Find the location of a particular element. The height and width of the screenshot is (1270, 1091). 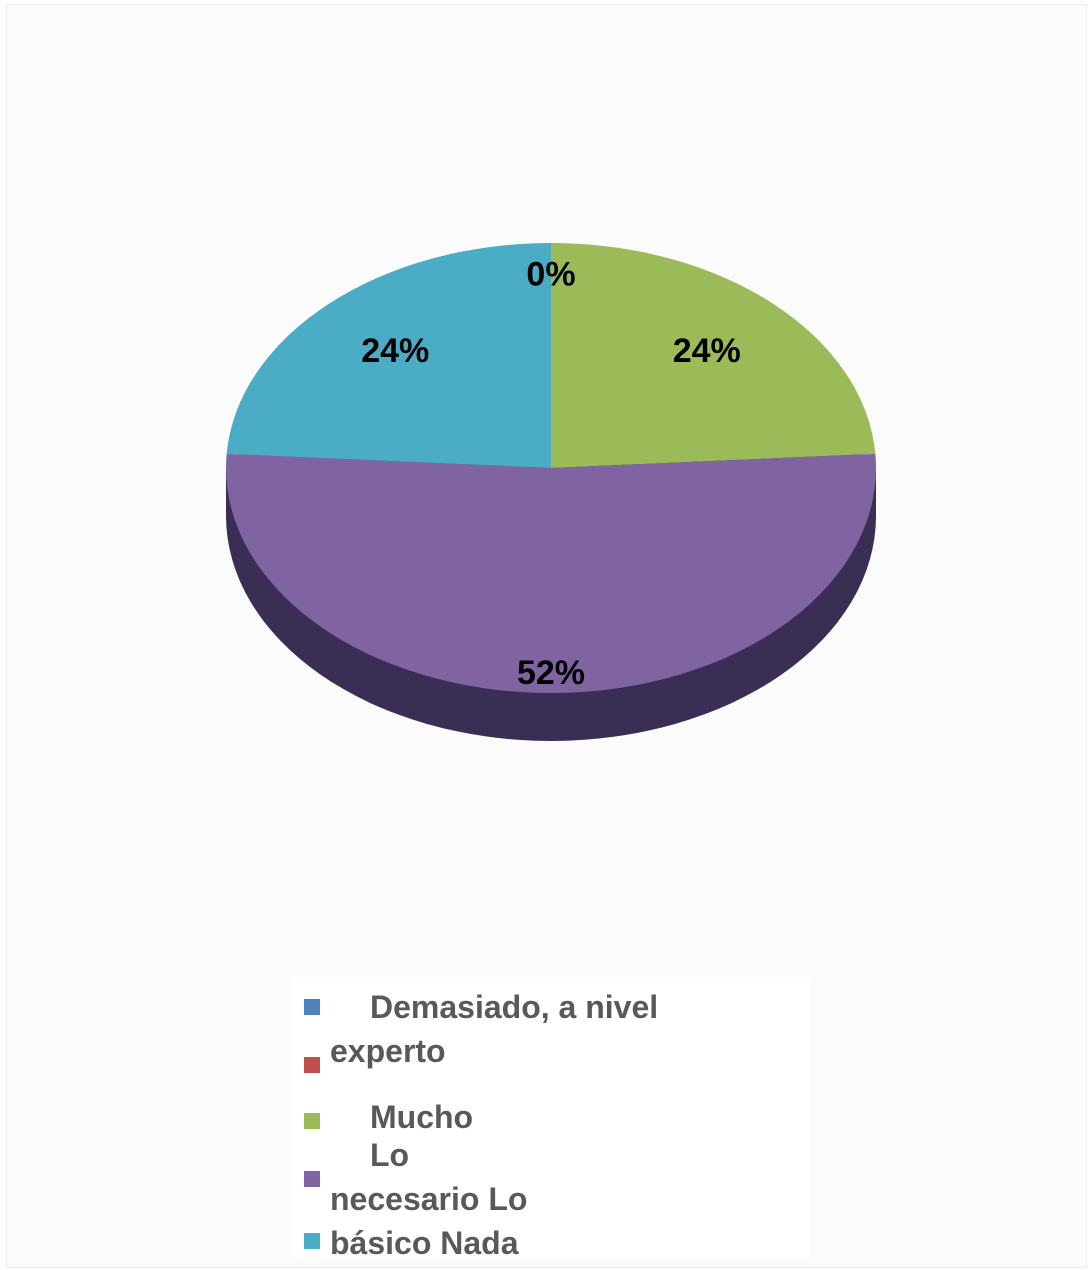

legend-label: Nada is located at coordinates (479, 1243).